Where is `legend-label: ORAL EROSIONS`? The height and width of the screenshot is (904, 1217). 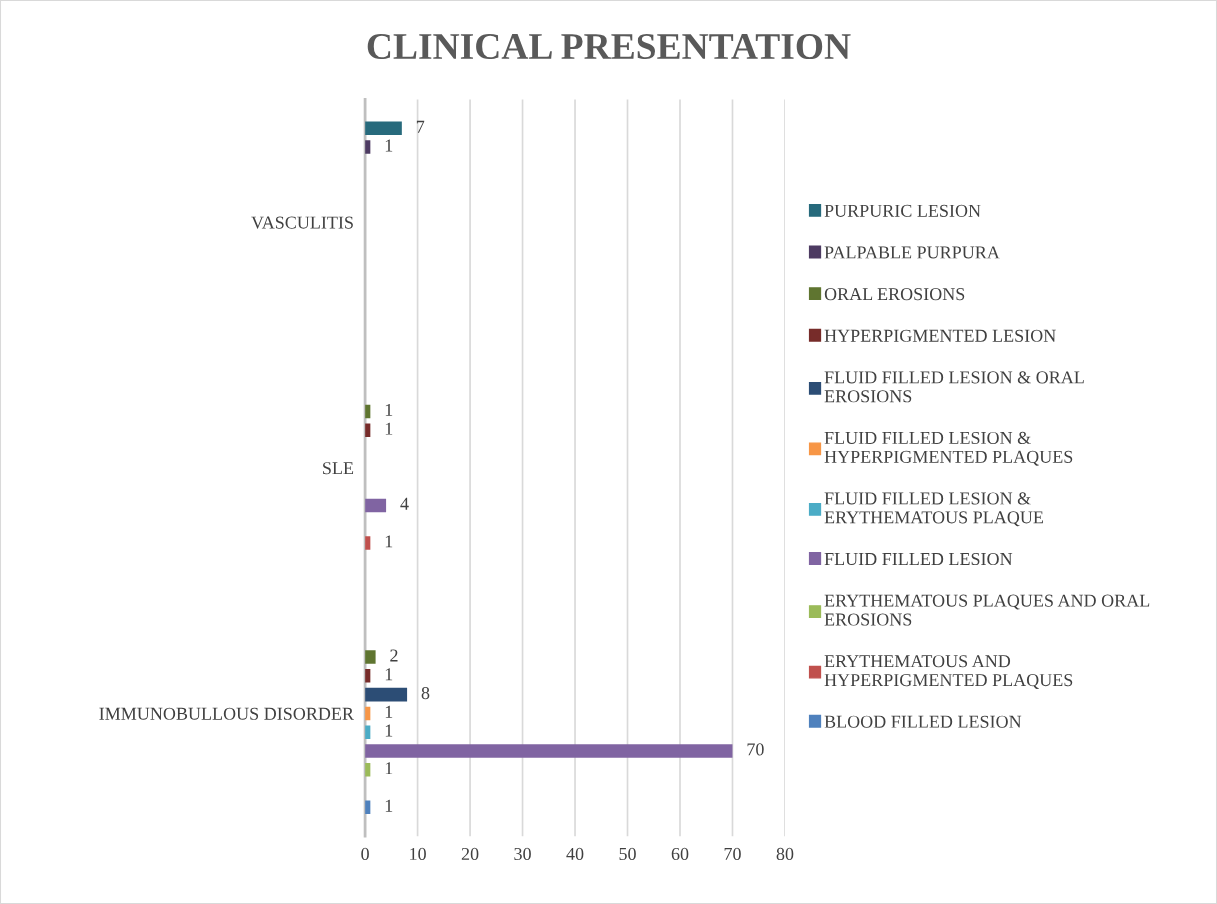
legend-label: ORAL EROSIONS is located at coordinates (894, 294).